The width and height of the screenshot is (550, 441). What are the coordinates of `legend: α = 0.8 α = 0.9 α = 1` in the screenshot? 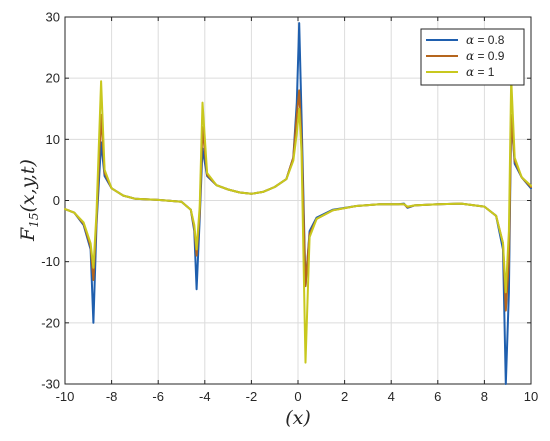 It's located at (472, 57).